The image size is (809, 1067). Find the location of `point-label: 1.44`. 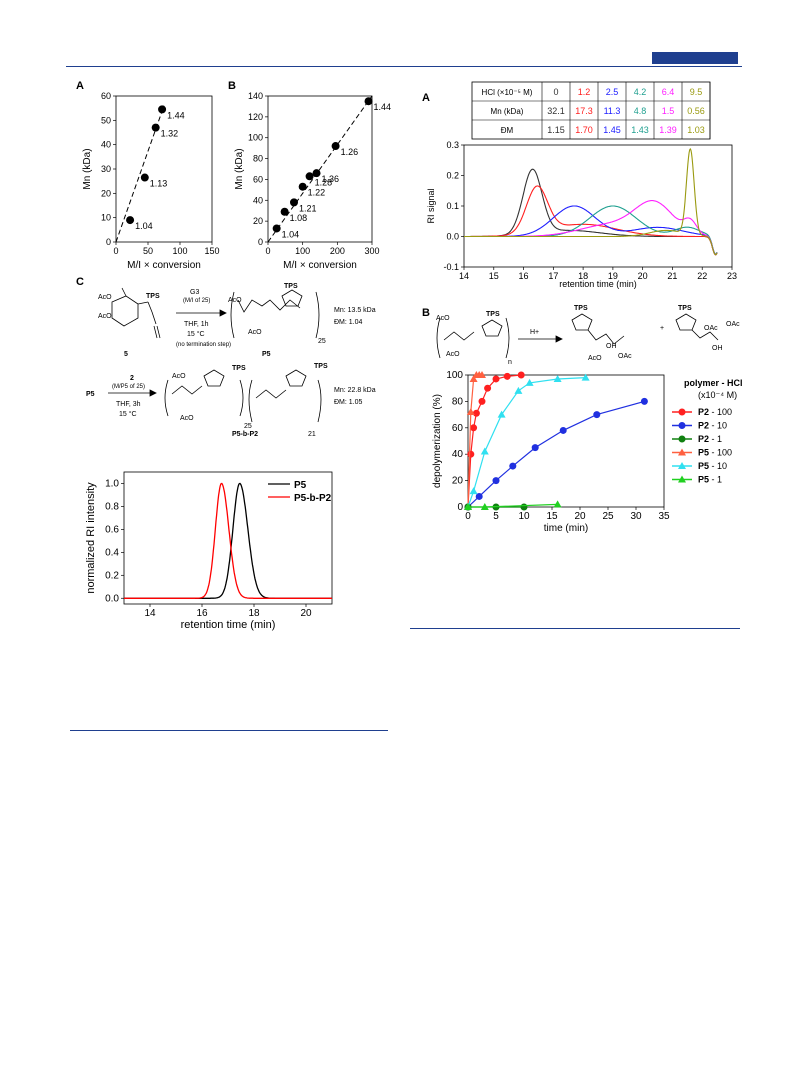

point-label: 1.44 is located at coordinates (176, 115).